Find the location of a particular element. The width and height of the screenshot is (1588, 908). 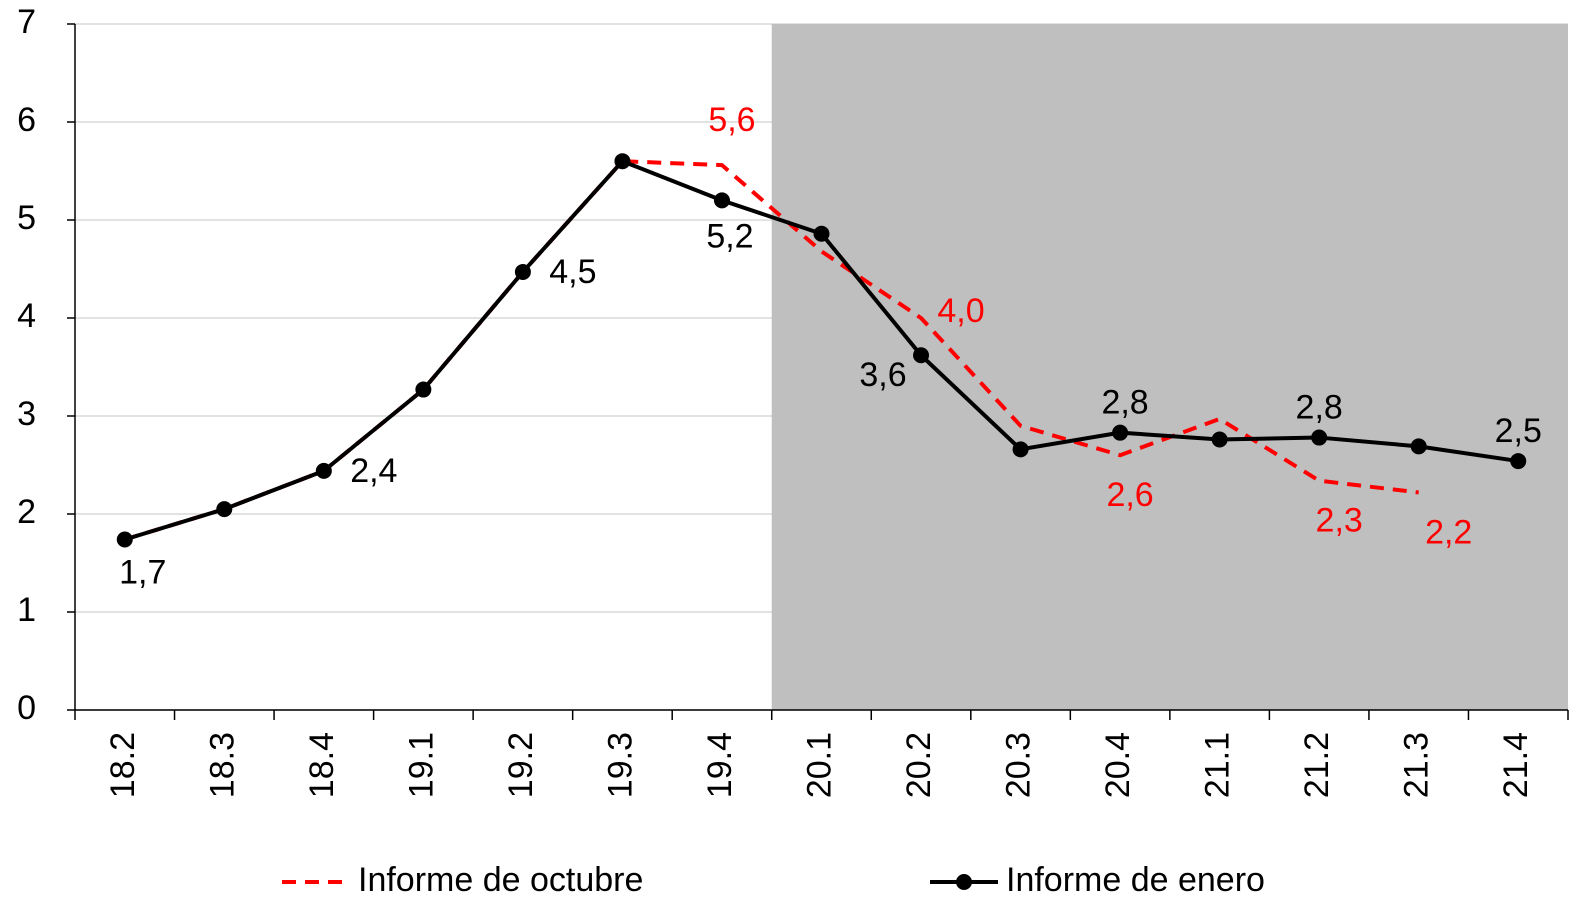

data-label: 4,5 is located at coordinates (572, 272).